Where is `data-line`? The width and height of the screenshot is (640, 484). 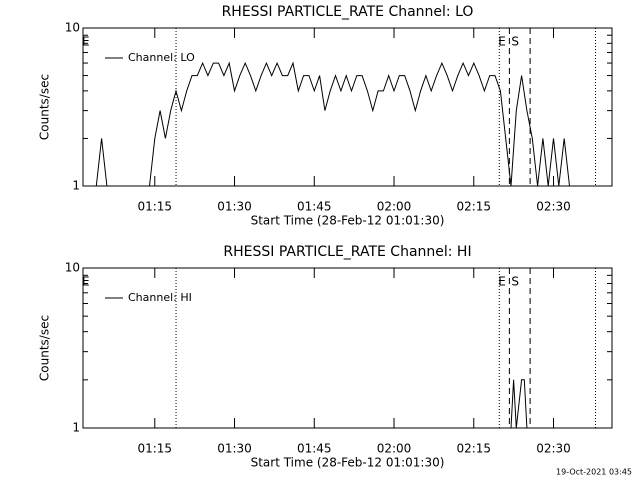
data-line is located at coordinates (519, 404).